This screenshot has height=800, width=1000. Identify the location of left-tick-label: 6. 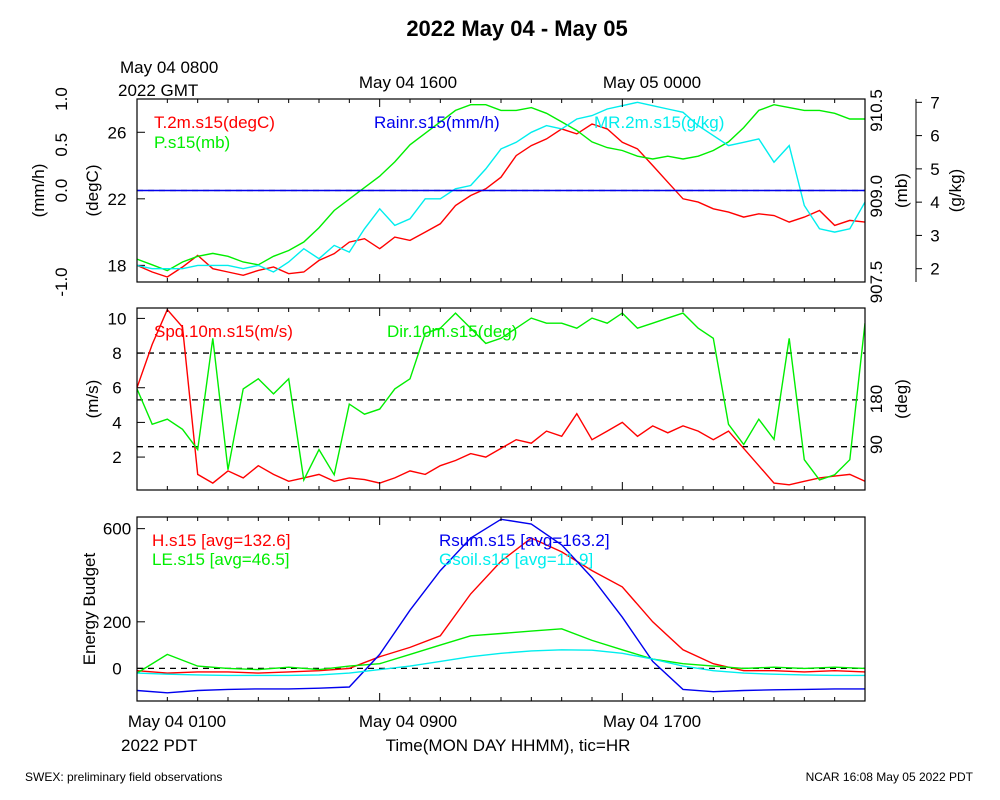
(116, 388).